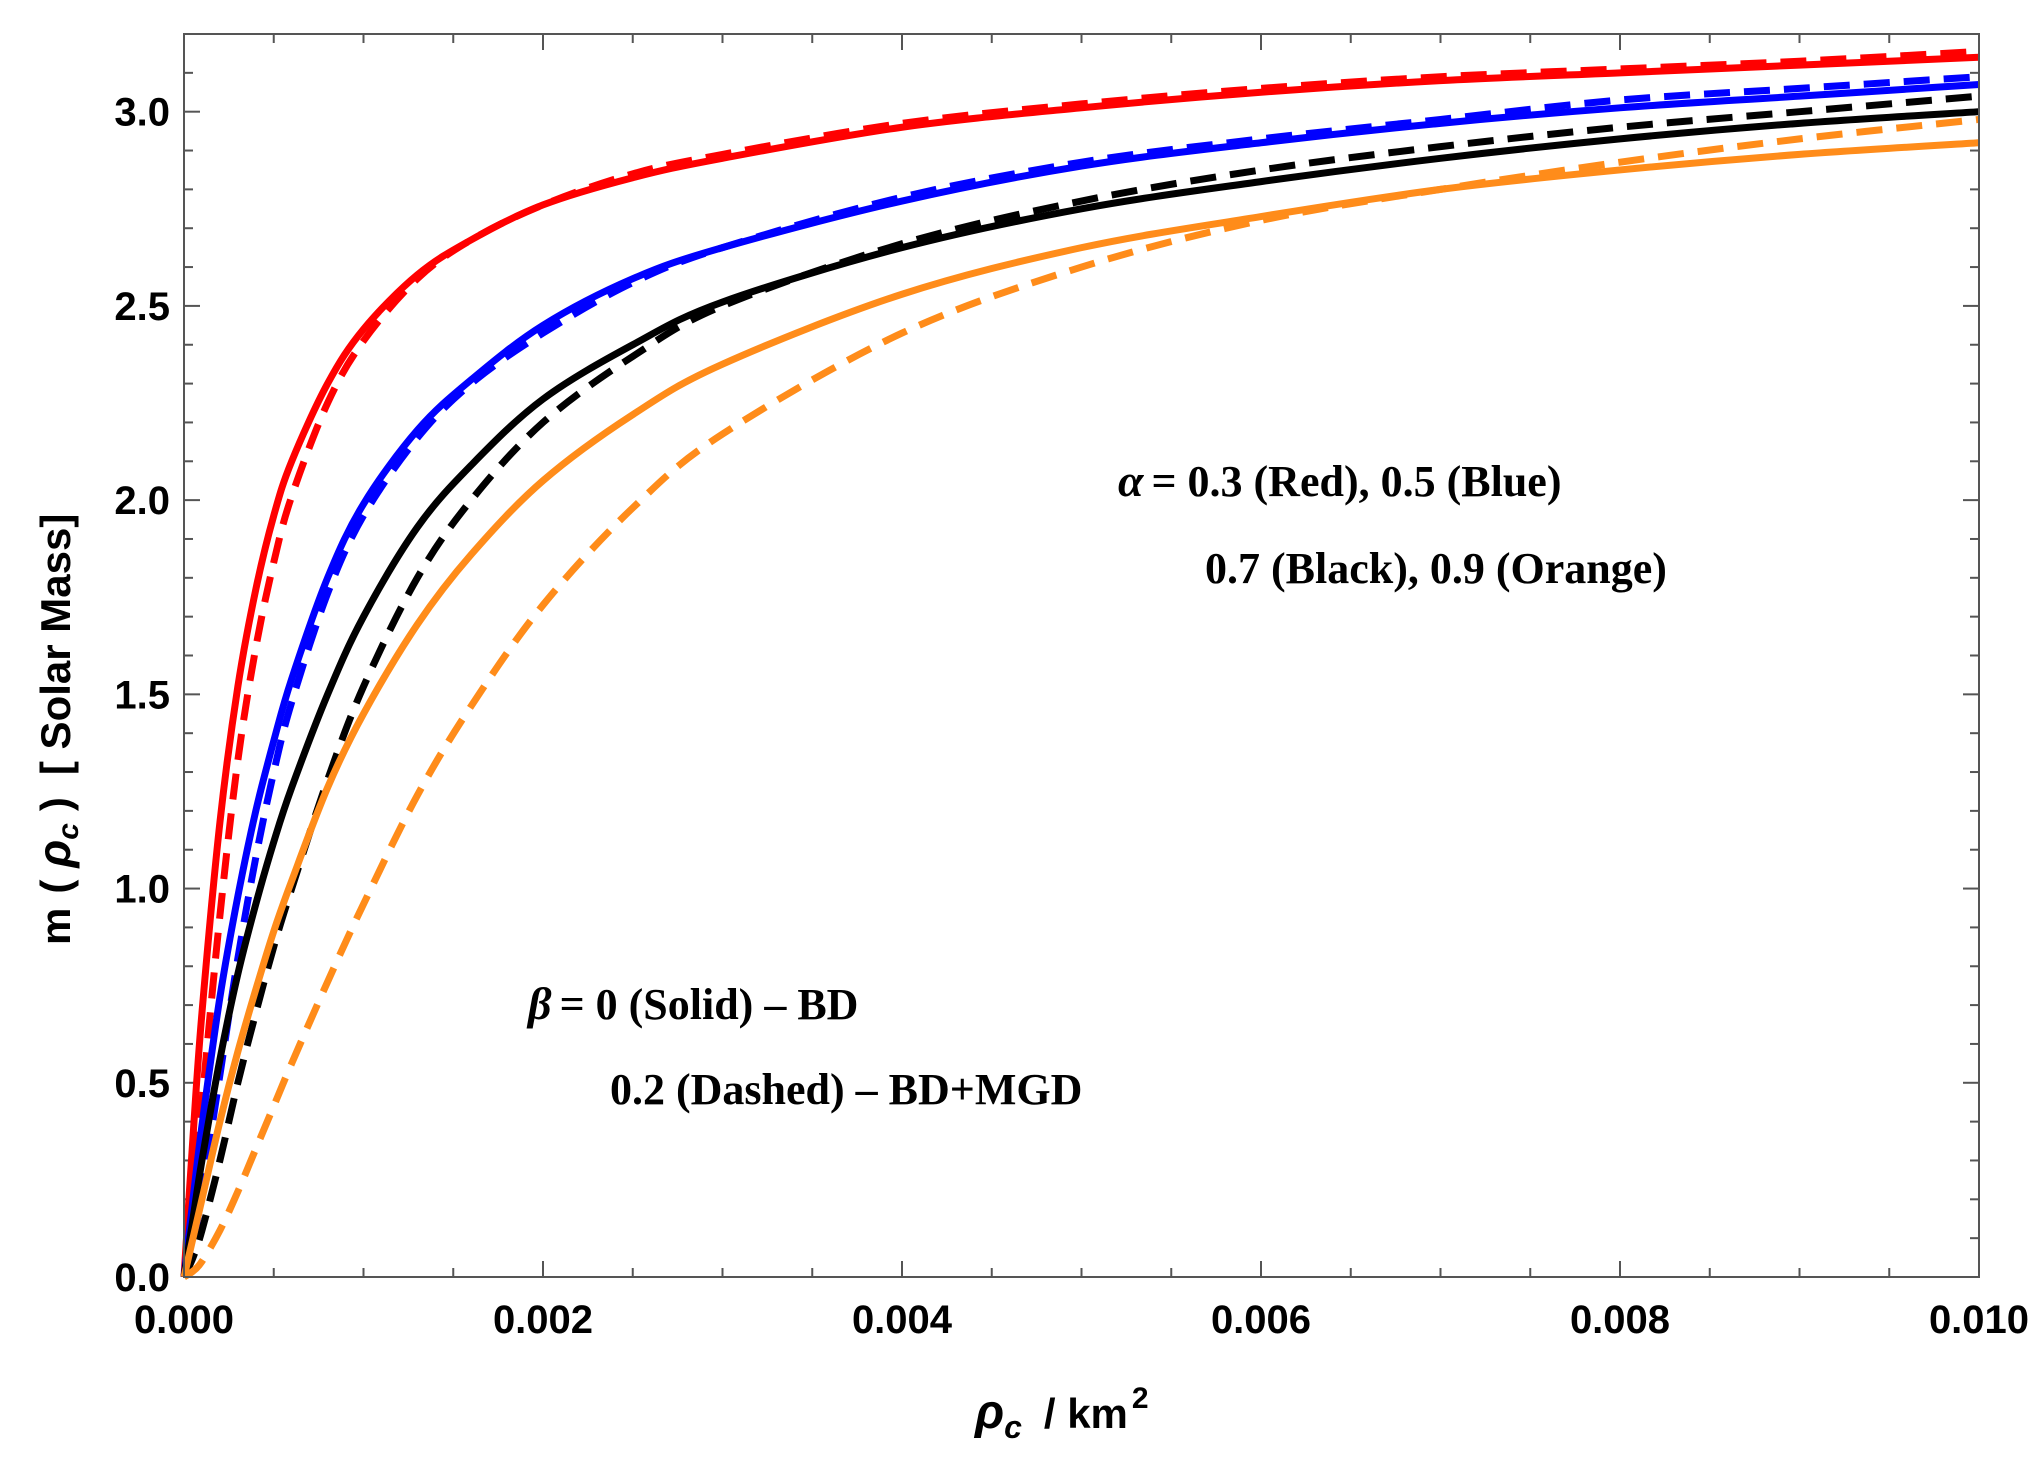  What do you see at coordinates (55, 804) in the screenshot?
I see `y-axis-close-paren: )` at bounding box center [55, 804].